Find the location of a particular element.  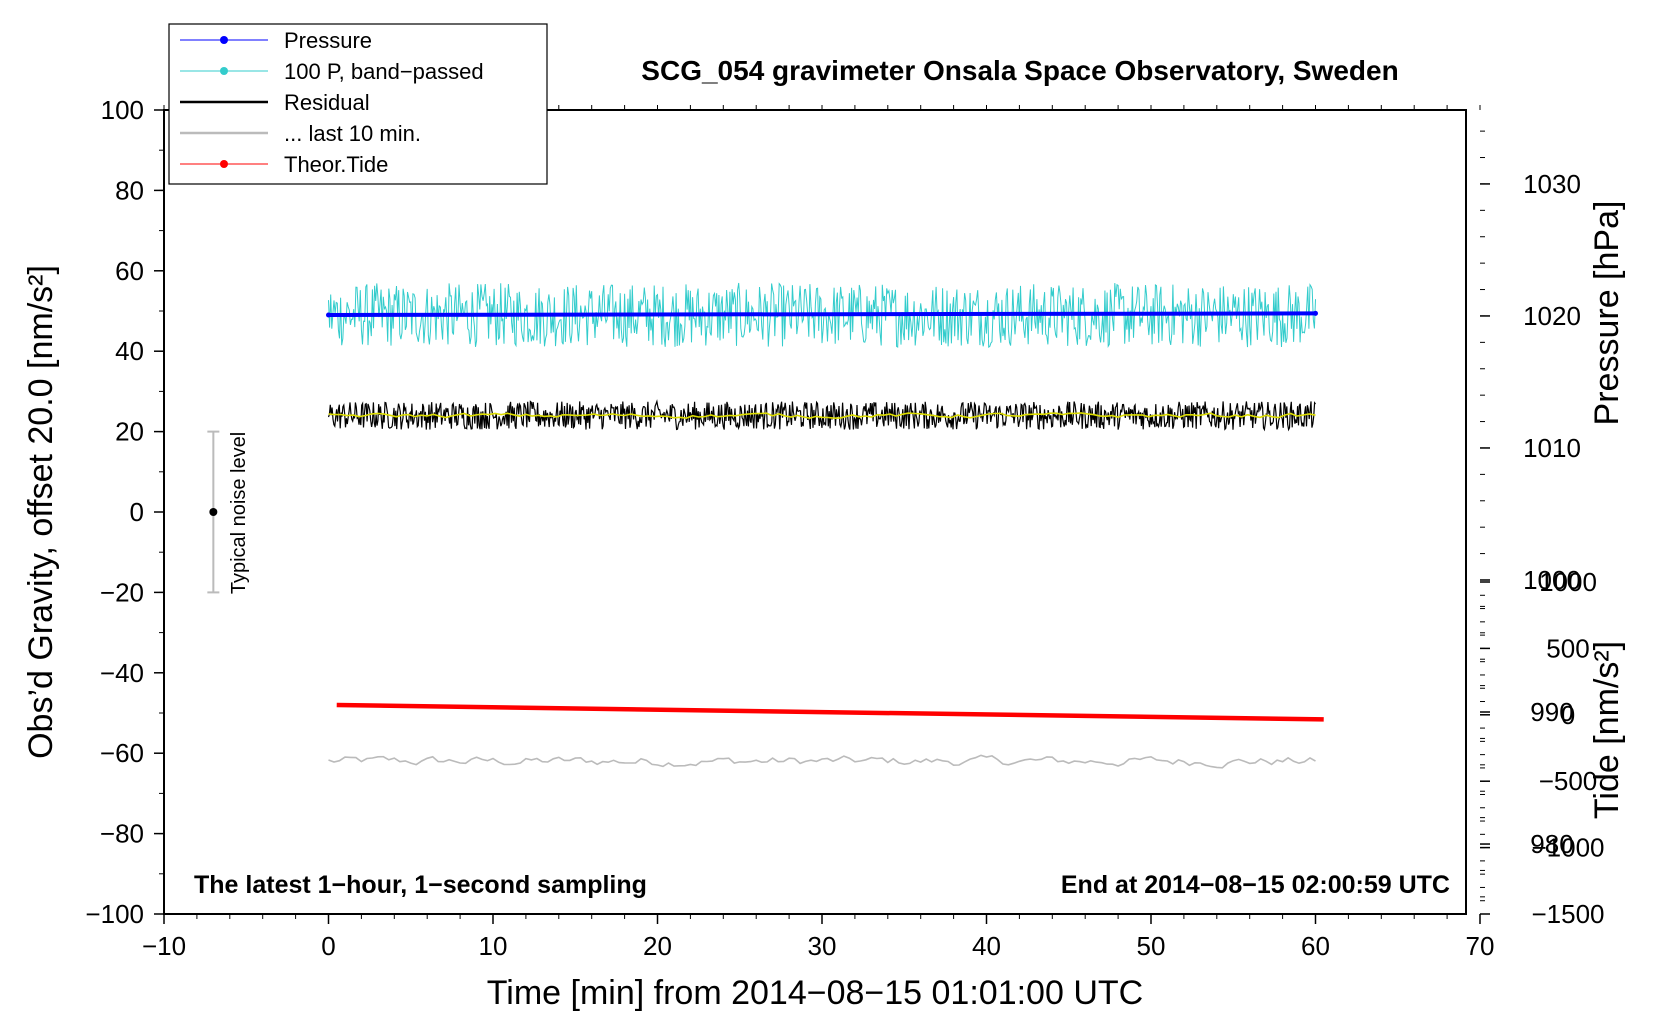

footer-left: The latest 1−hour, 1−second sampling is located at coordinates (420, 885).